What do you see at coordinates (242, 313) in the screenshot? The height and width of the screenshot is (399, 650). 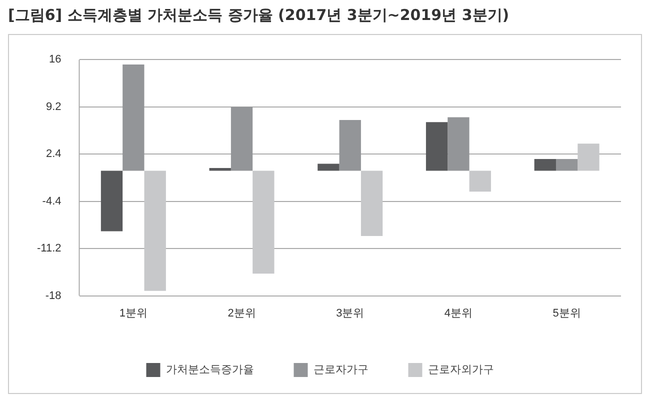 I see `x-tick-label: 2분위` at bounding box center [242, 313].